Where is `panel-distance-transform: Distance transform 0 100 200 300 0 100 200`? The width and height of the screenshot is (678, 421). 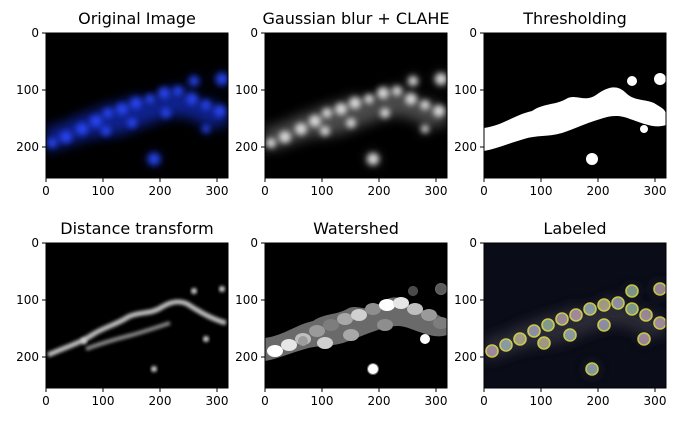 panel-distance-transform: Distance transform 0 100 200 300 0 100 200 is located at coordinates (122, 313).